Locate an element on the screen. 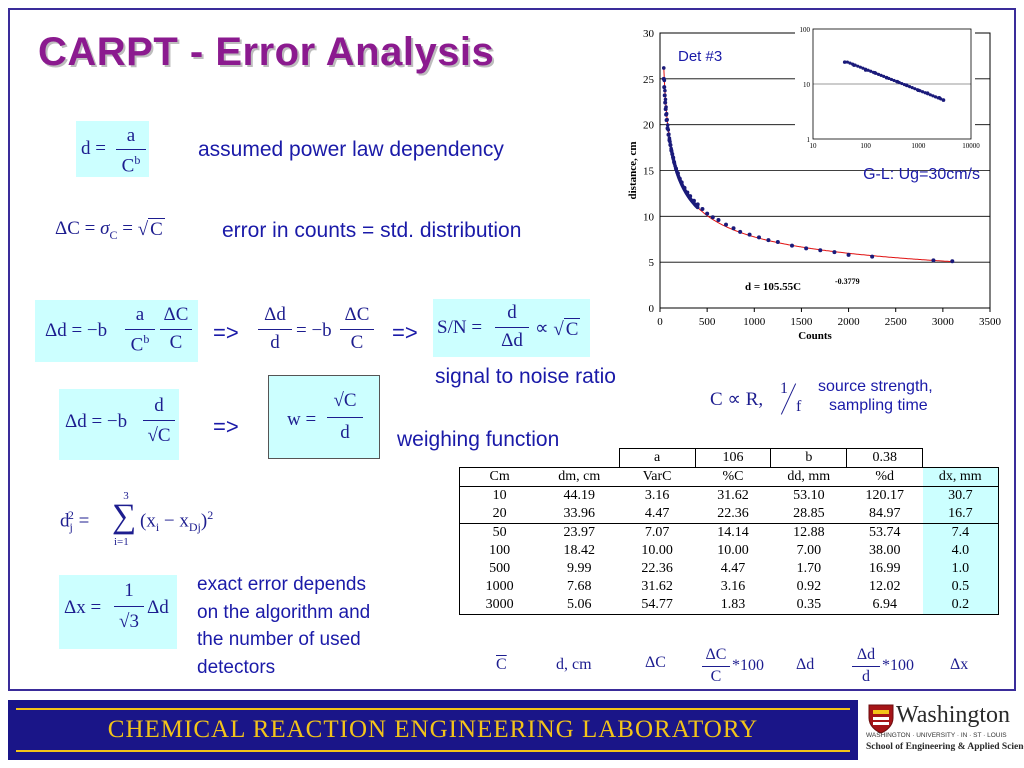 The image size is (1024, 768). y-tick-label: 20 is located at coordinates (649, 126).